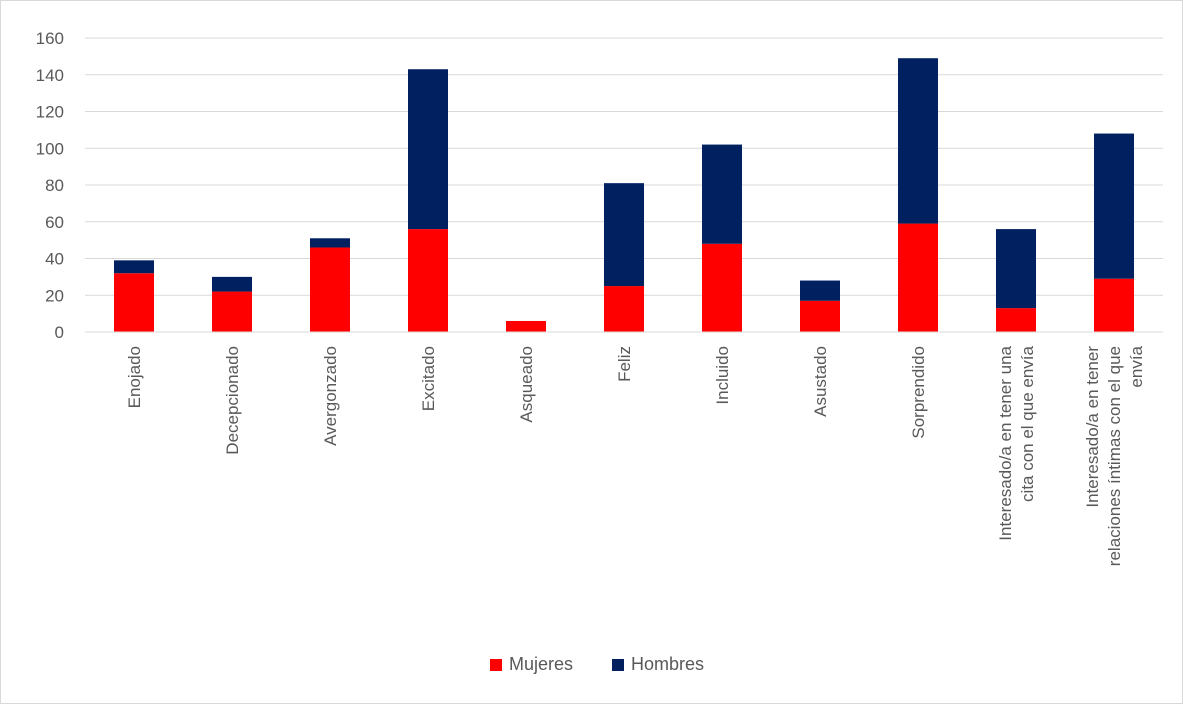 Image resolution: width=1183 pixels, height=704 pixels. Describe the element at coordinates (54, 295) in the screenshot. I see `y-tick-label: 20` at that location.